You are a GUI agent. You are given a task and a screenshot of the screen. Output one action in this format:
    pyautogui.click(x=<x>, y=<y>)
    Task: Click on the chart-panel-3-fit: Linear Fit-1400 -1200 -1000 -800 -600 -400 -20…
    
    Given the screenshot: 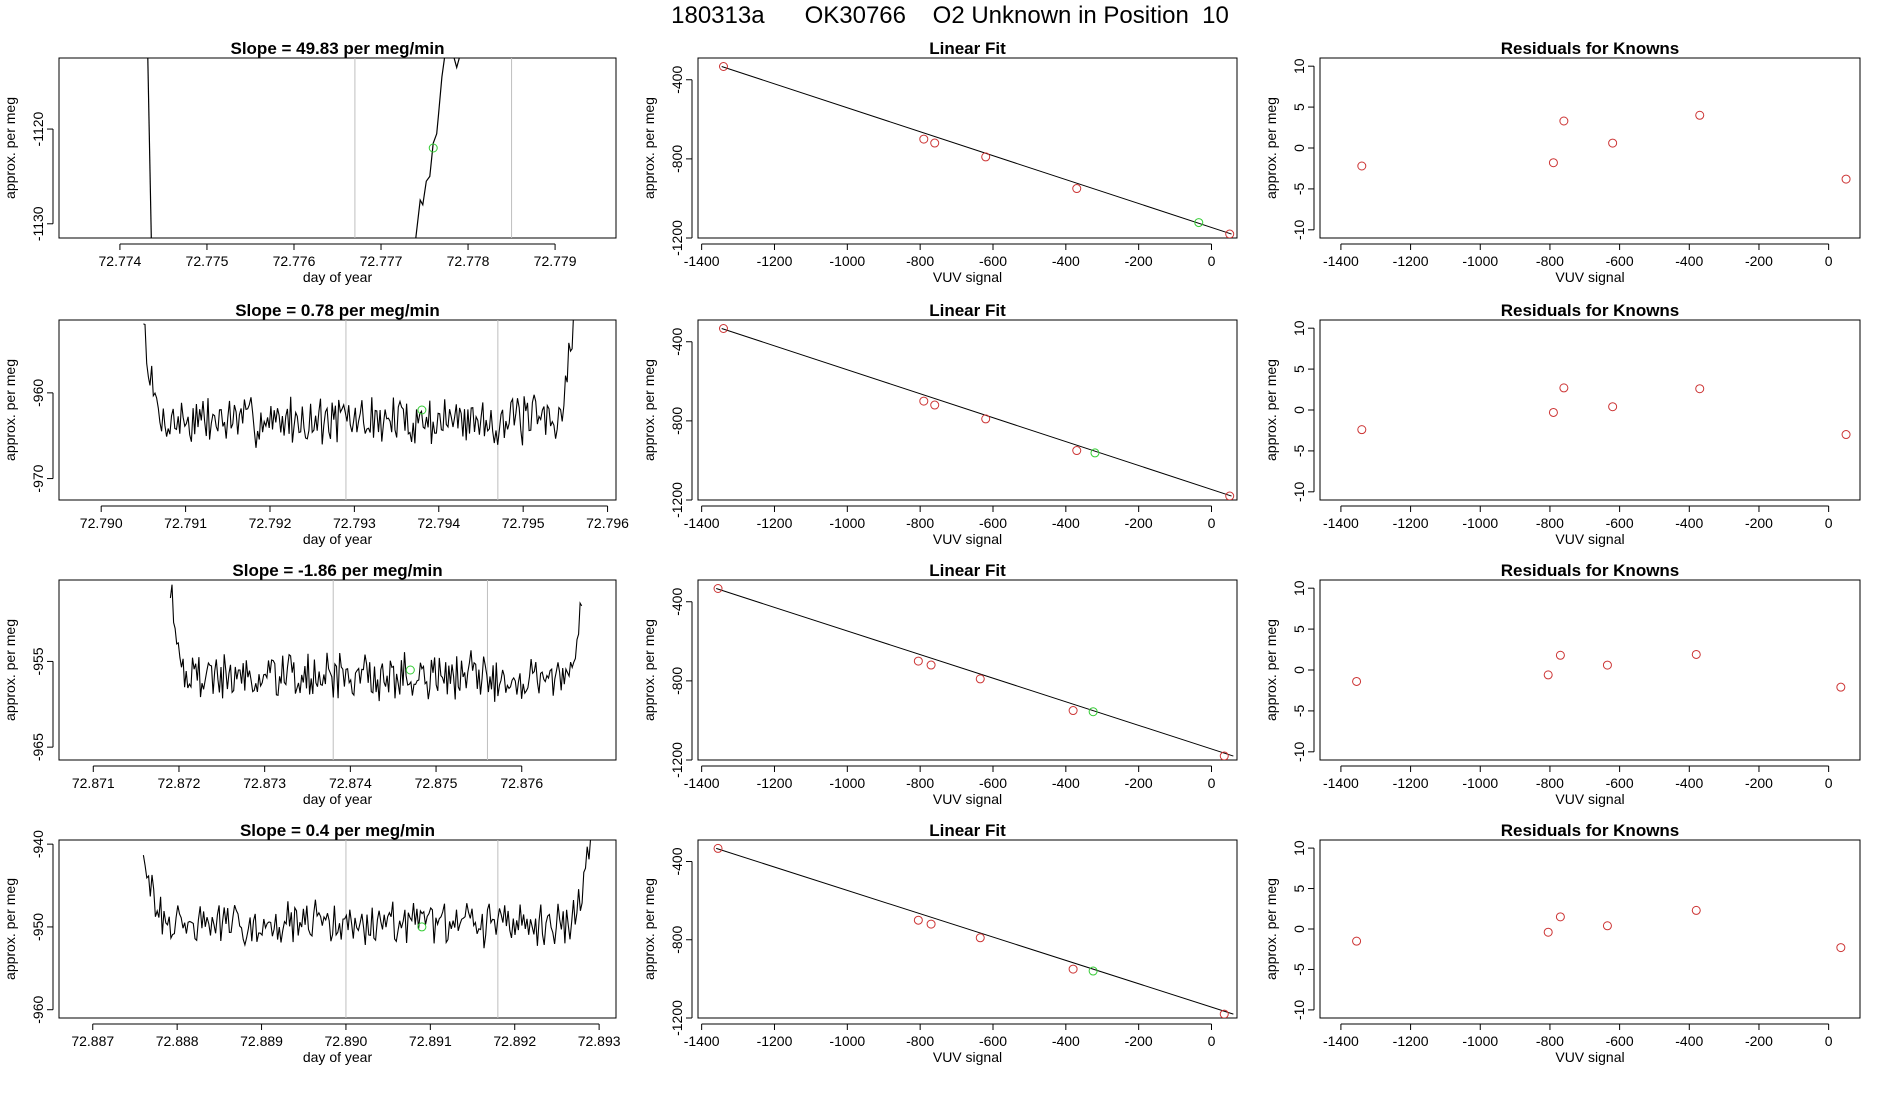 What is the action you would take?
    pyautogui.click(x=939, y=943)
    